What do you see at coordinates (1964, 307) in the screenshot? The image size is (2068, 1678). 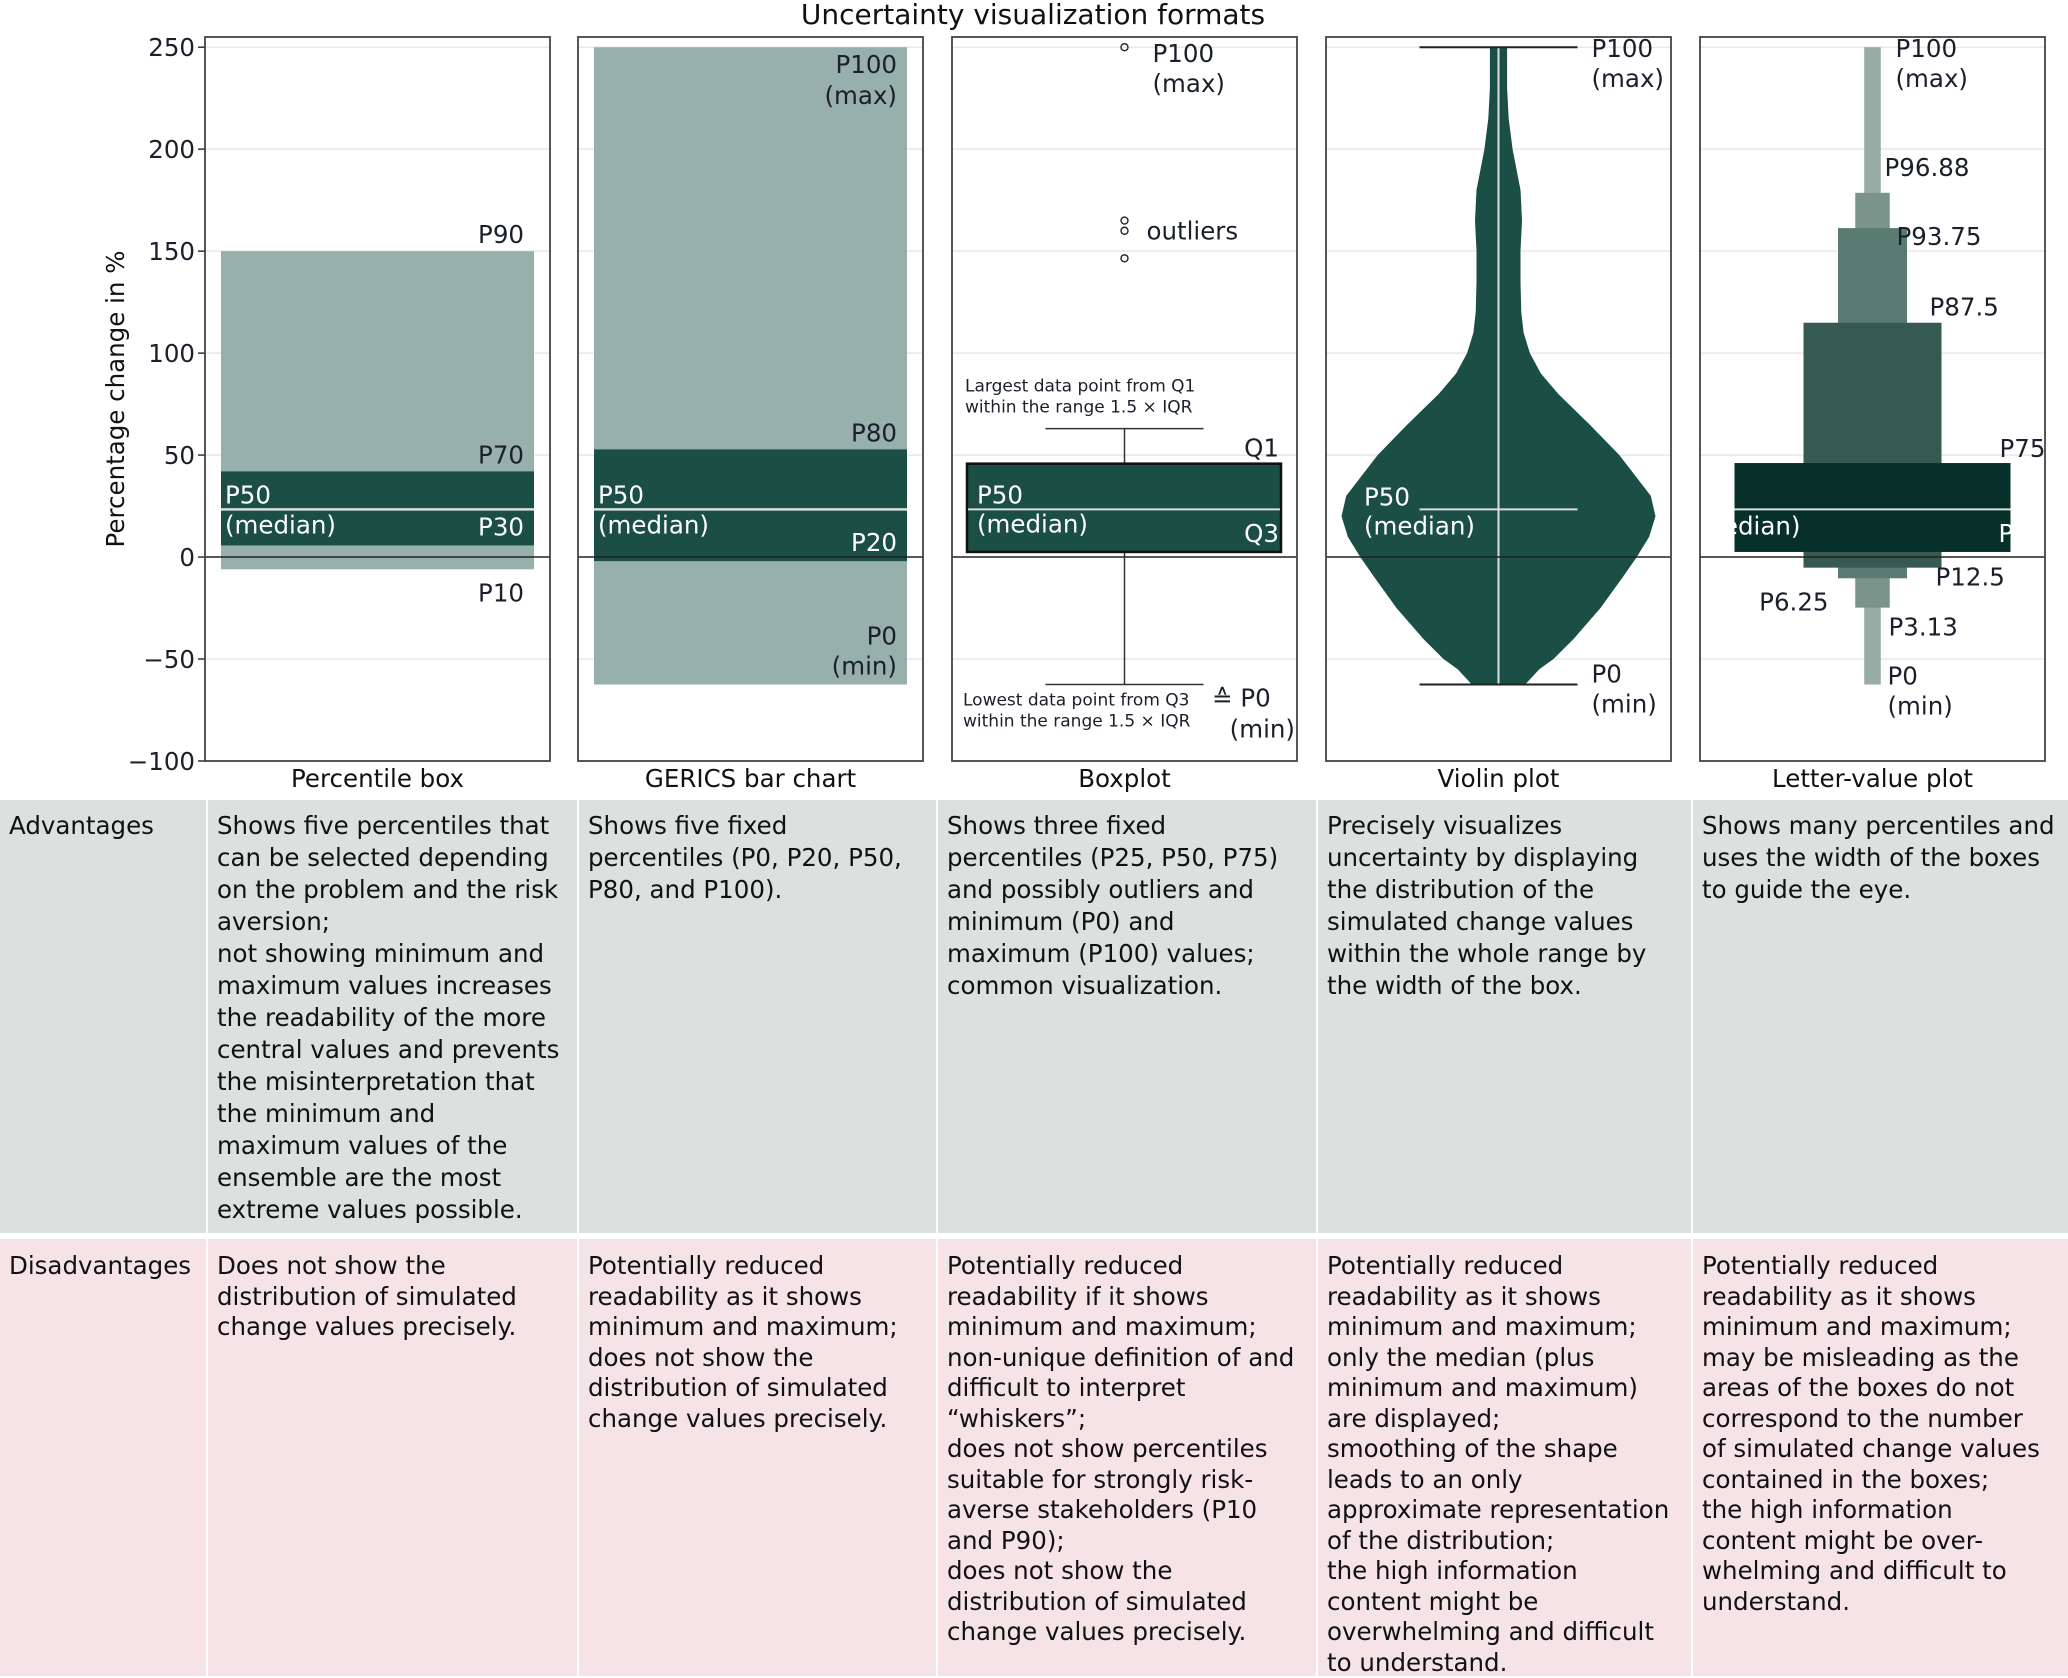 I see `letter-value-label: P87.5` at bounding box center [1964, 307].